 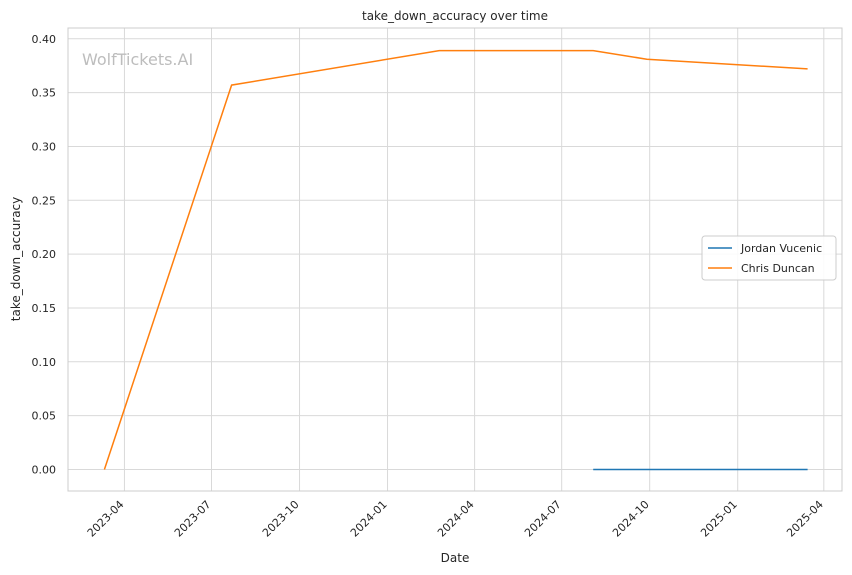 I want to click on y-tick-label: 0.00, so click(x=44, y=469).